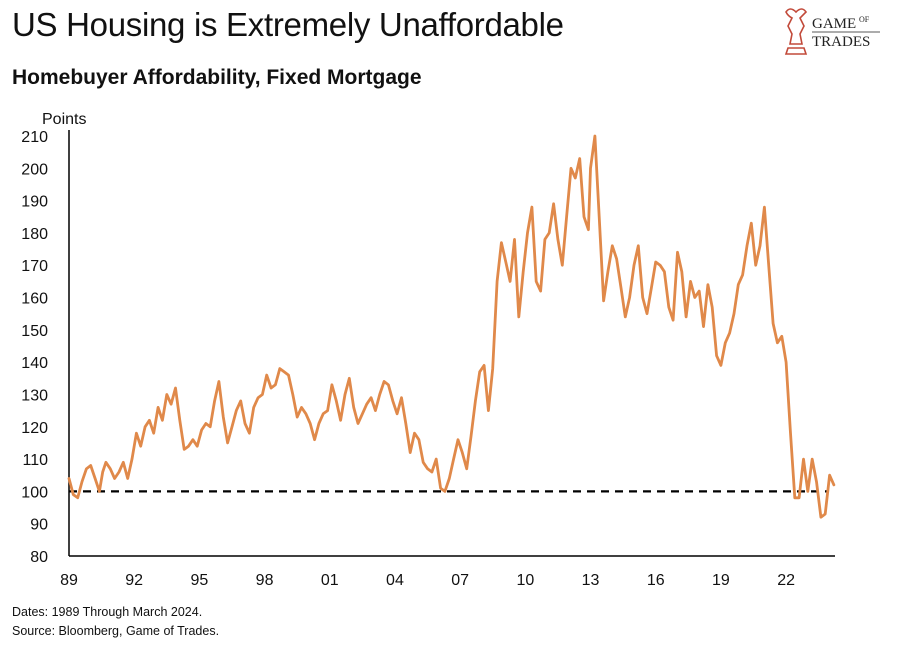  Describe the element at coordinates (427, 580) in the screenshot. I see `x-axis-ticks: 89 92 95 98 01 04 07 10 13 16 19 22` at that location.